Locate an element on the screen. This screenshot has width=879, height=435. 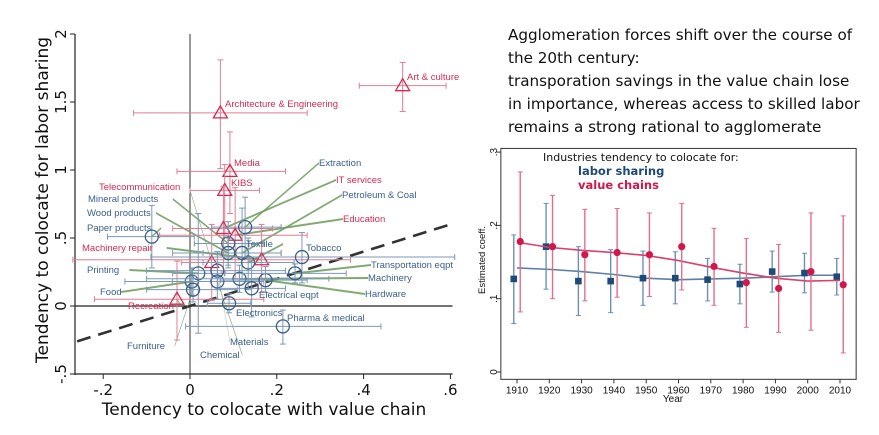
point-label: Electronics is located at coordinates (259, 313).